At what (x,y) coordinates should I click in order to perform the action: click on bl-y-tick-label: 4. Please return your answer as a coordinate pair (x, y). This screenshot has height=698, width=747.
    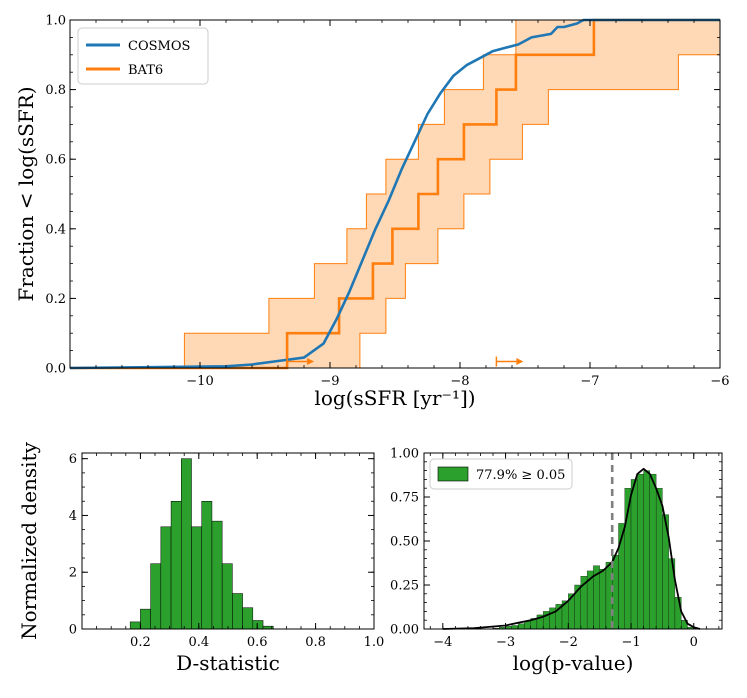
    Looking at the image, I should click on (73, 516).